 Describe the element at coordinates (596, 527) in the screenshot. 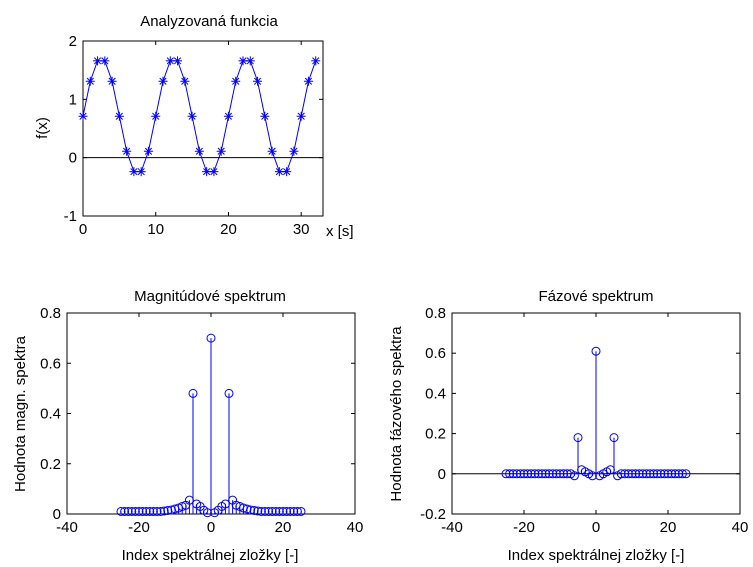

I see `chart-3-xtick-label: 0` at that location.